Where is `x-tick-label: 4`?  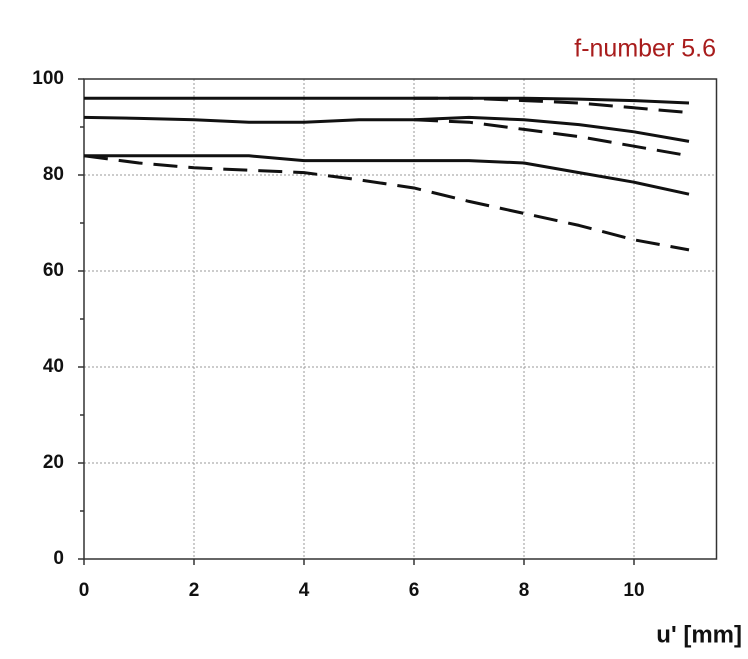
x-tick-label: 4 is located at coordinates (304, 590).